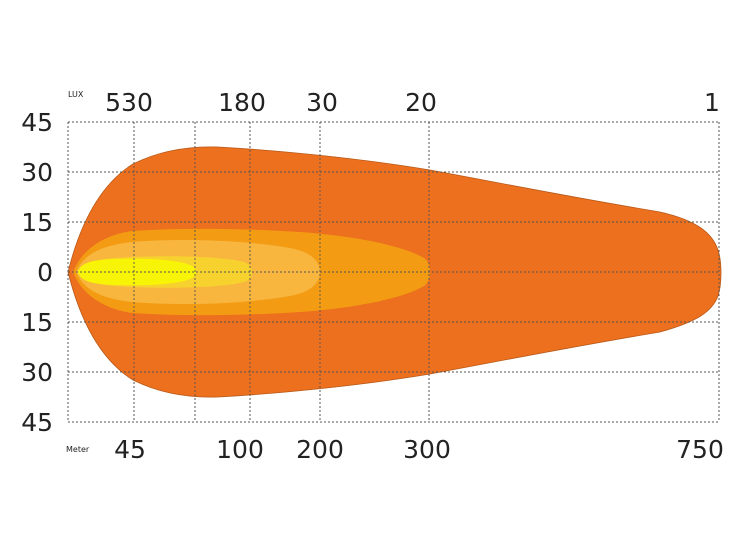 Image resolution: width=750 pixels, height=550 pixels. I want to click on lux-tick-label-1: 180, so click(242, 102).